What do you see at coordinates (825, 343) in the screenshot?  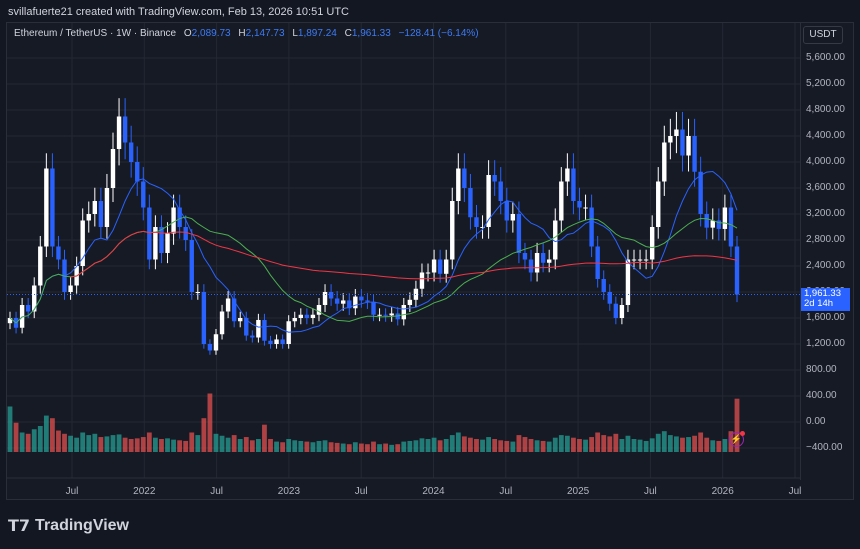 I see `y-tick-label: 1,200.00` at bounding box center [825, 343].